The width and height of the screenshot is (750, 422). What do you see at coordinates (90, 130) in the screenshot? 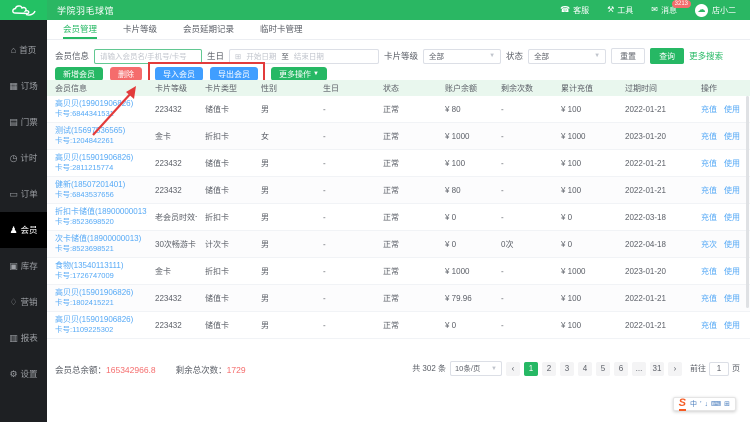
I see `member-name-link: 测试(15697536565)` at bounding box center [90, 130].